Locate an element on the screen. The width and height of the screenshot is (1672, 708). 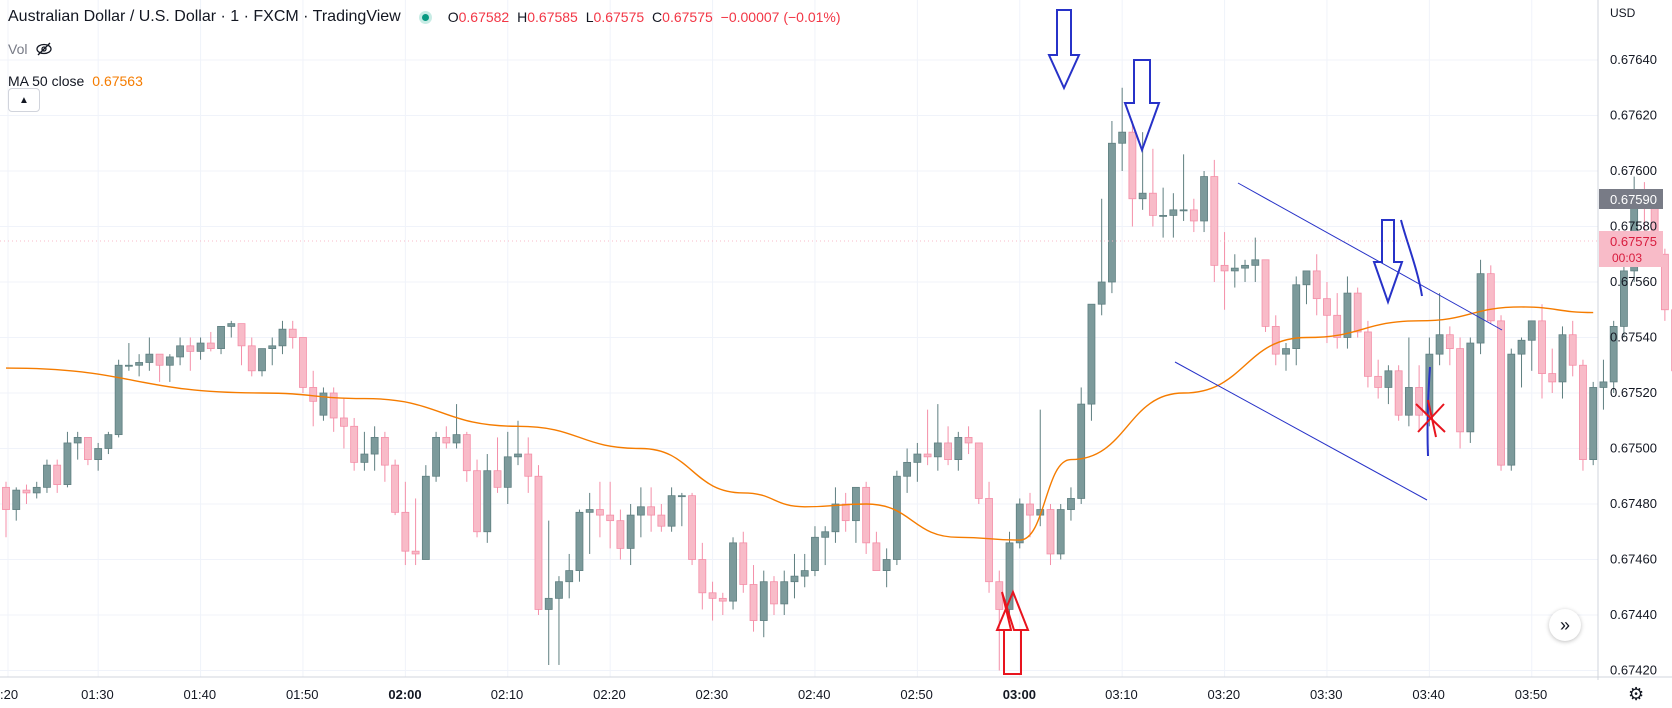
currency-label: USD is located at coordinates (1623, 13).